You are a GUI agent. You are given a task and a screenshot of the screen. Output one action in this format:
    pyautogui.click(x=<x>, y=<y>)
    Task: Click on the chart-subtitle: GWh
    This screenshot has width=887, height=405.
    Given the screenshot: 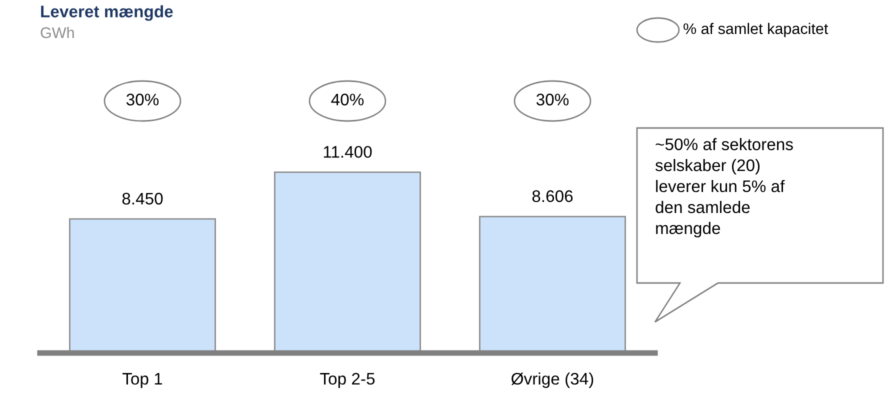 What is the action you would take?
    pyautogui.click(x=57, y=32)
    